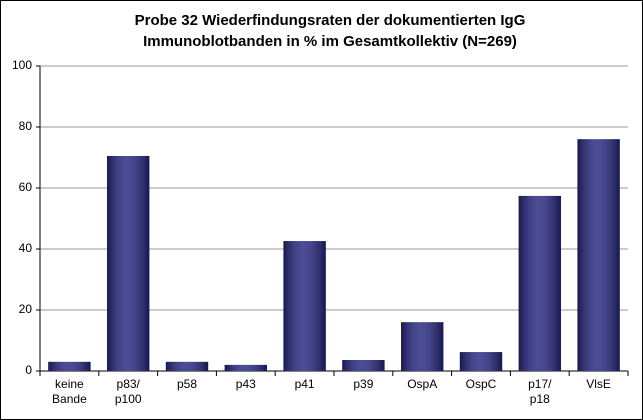 Image resolution: width=643 pixels, height=420 pixels. What do you see at coordinates (128, 399) in the screenshot?
I see `x-tick-label: p100` at bounding box center [128, 399].